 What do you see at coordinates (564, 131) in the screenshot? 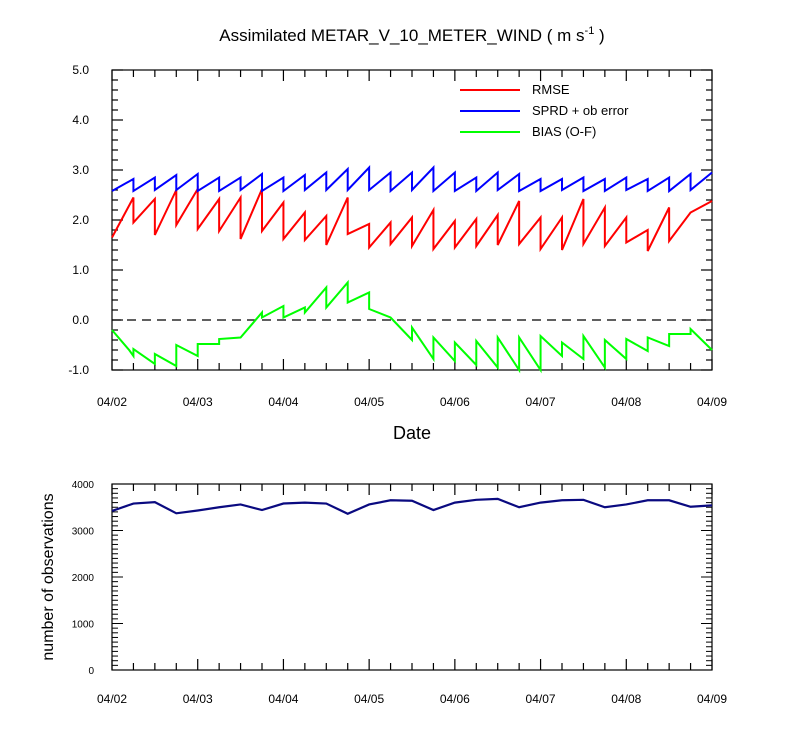
I see `legend-label: BIAS (O-F)` at bounding box center [564, 131].